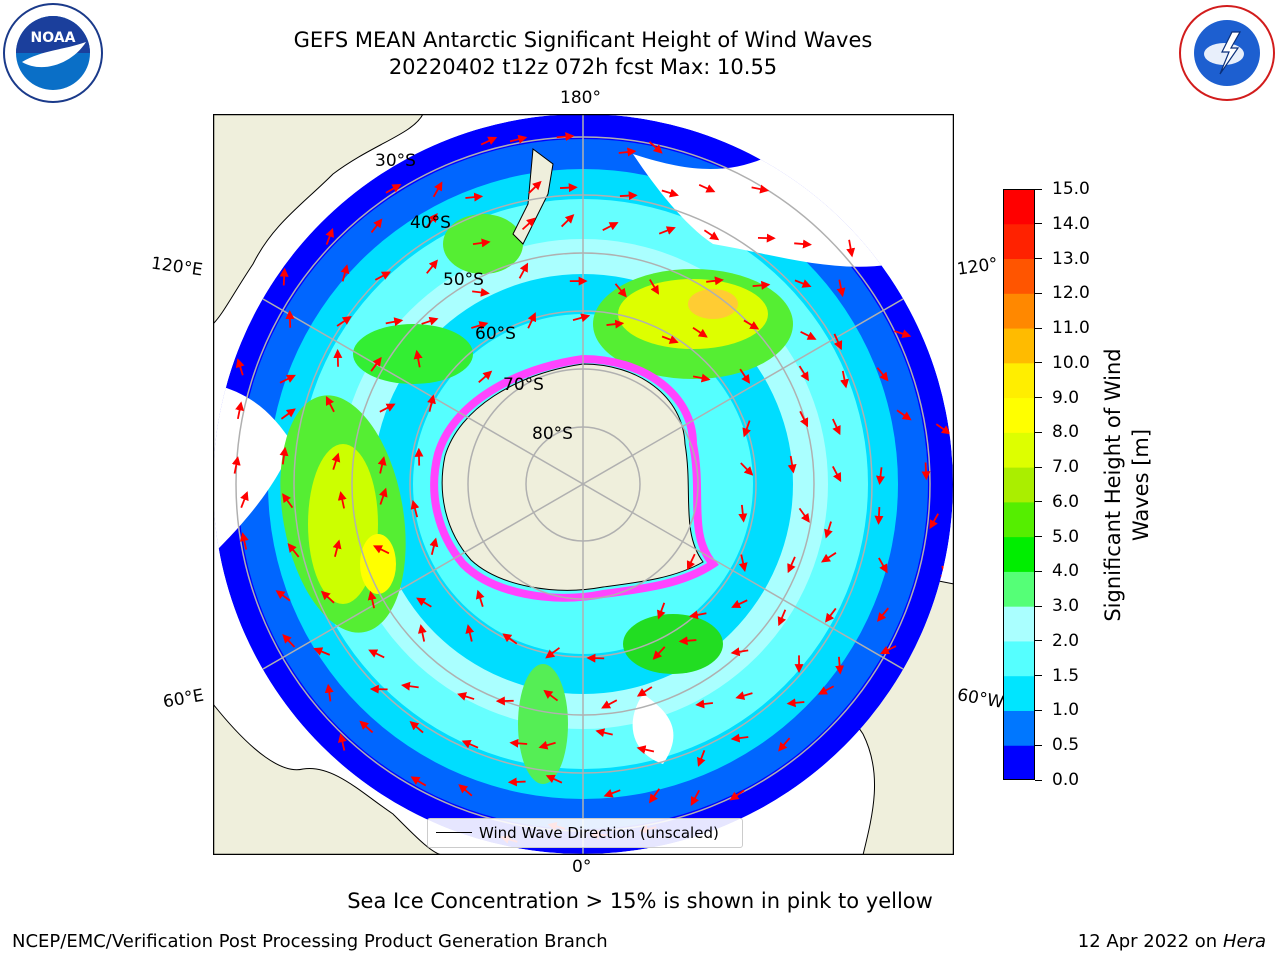  What do you see at coordinates (1150, 941) in the screenshot?
I see `footer-date-text: 12 Apr 2022 on` at bounding box center [1150, 941].